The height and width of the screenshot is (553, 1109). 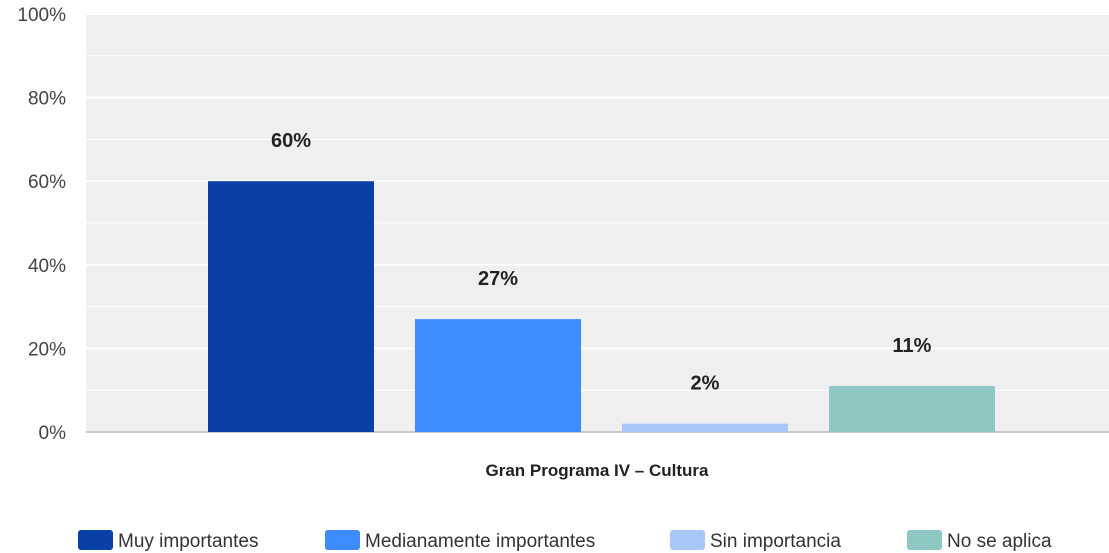 What do you see at coordinates (41, 224) in the screenshot?
I see `y-axis-ticks: 0% 20% 40% 60% 80% 100%` at bounding box center [41, 224].